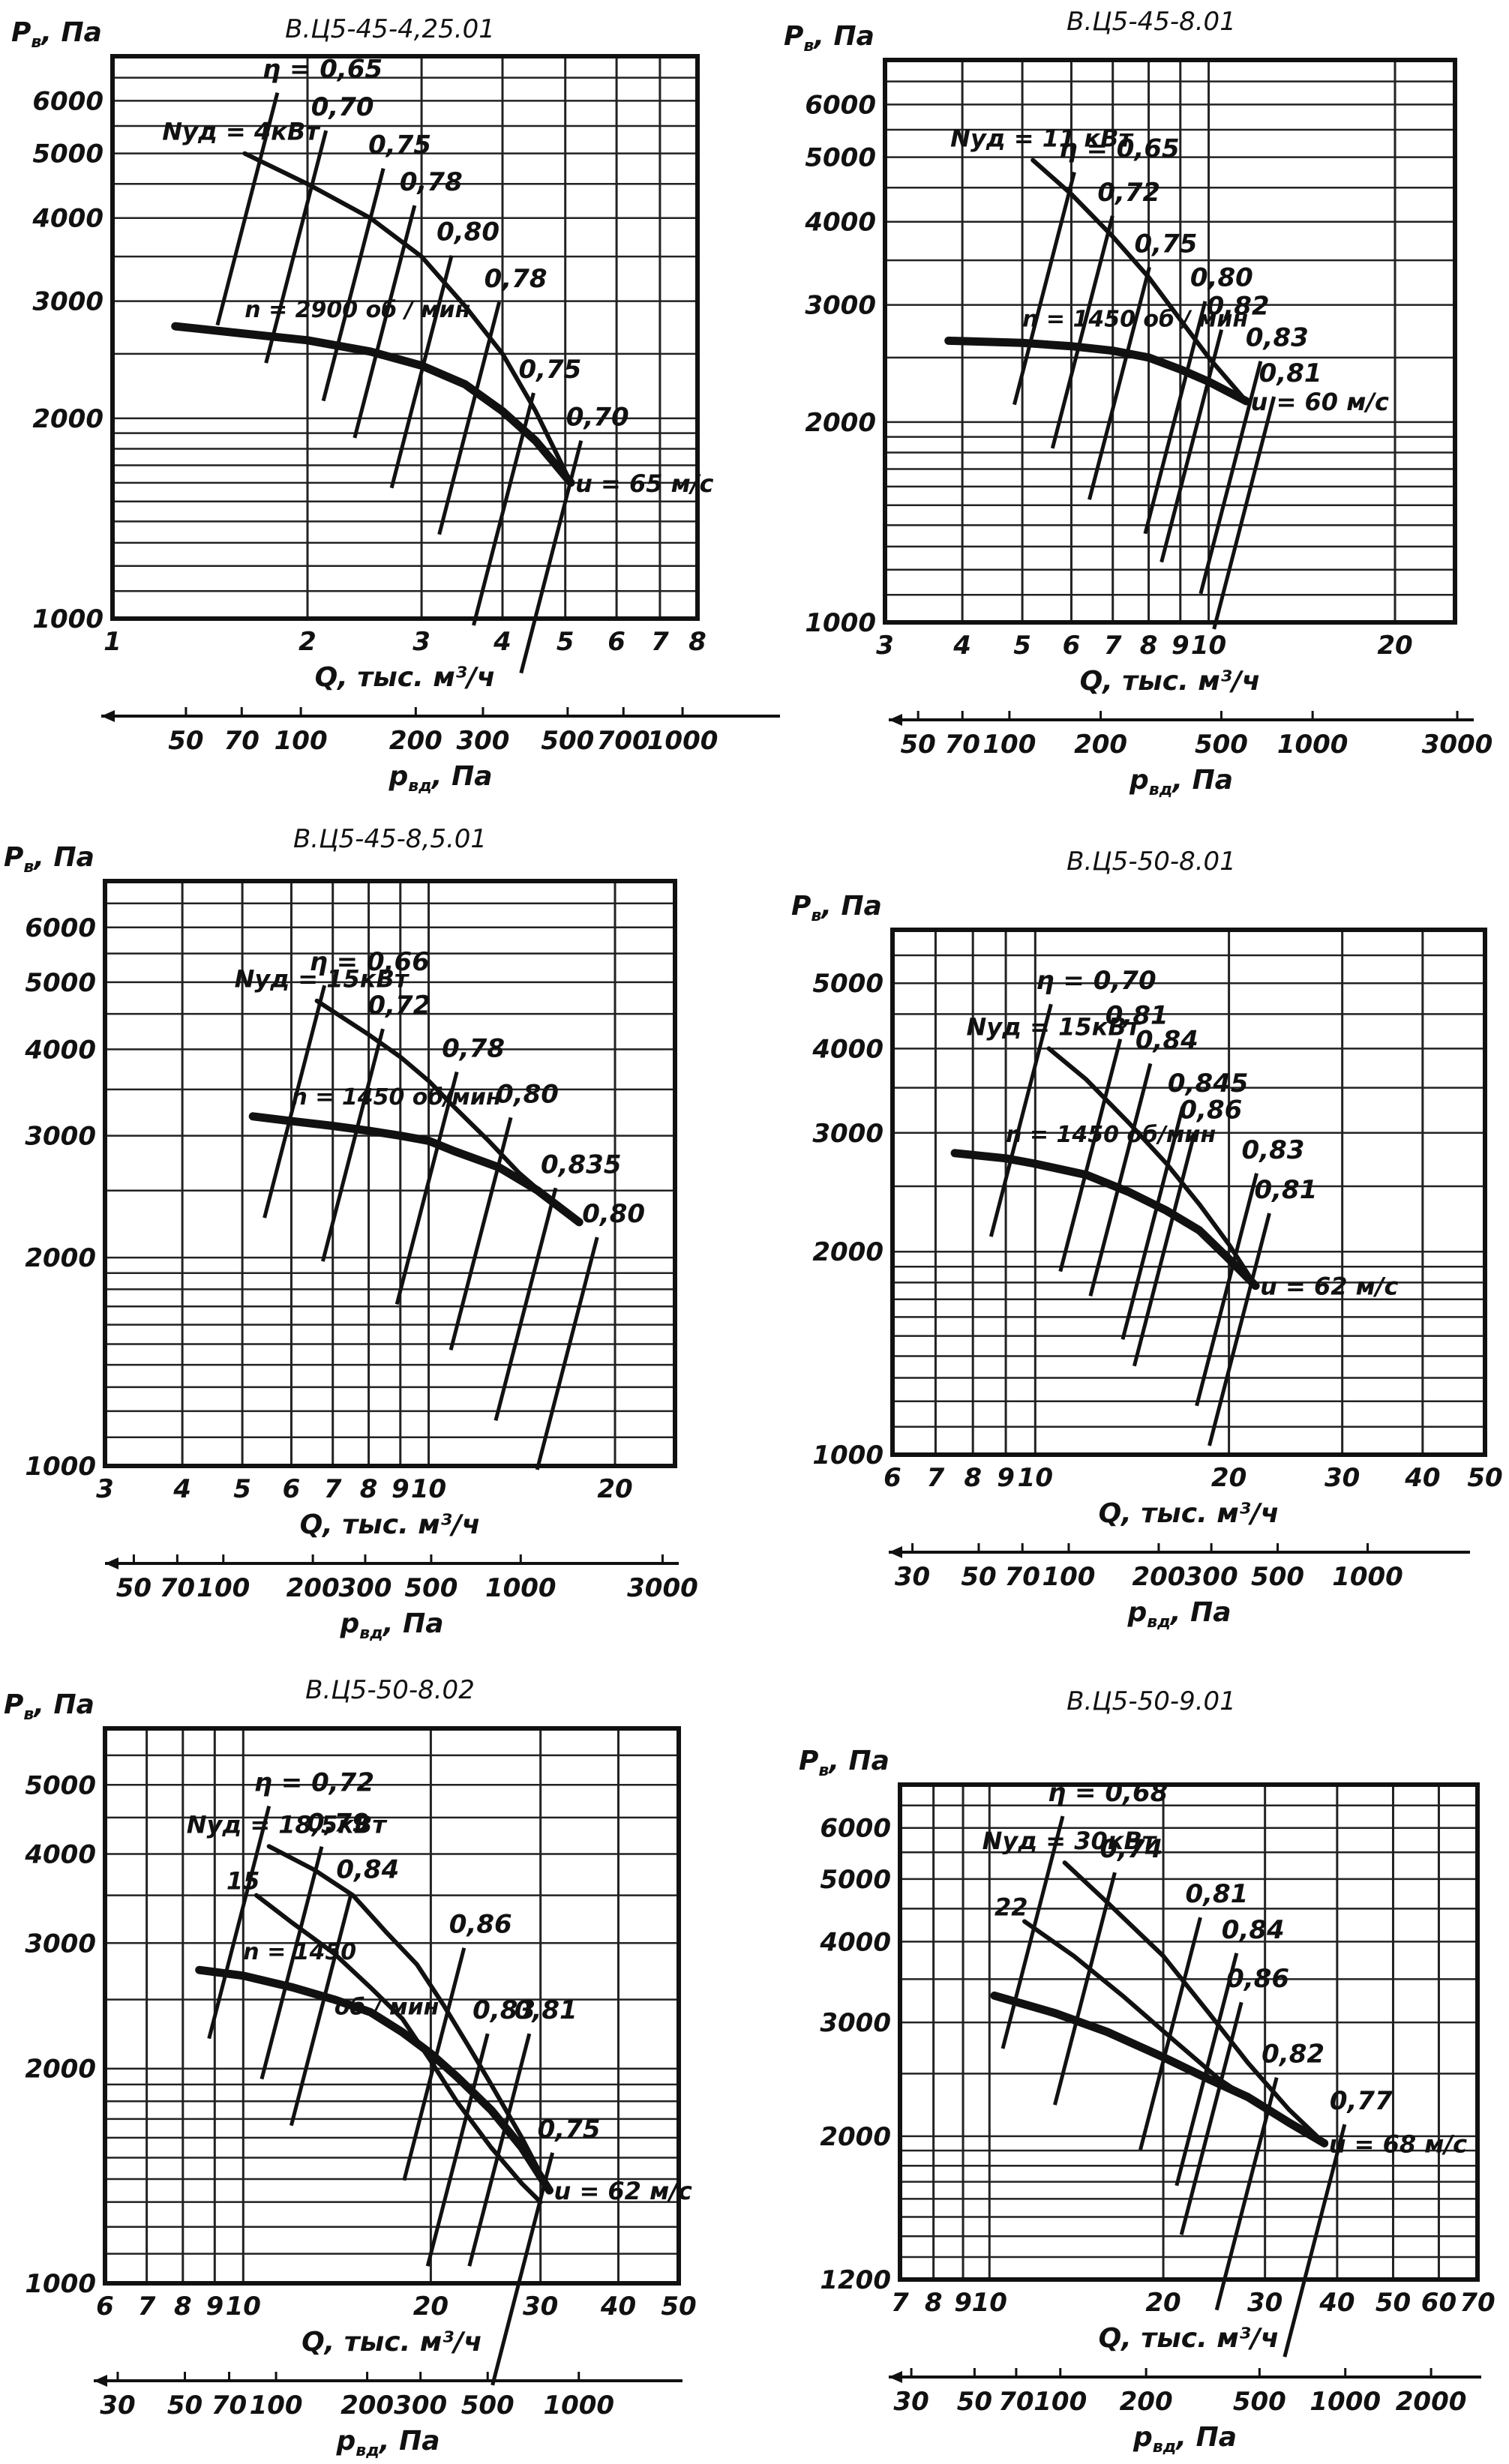 The image size is (1509, 2464). Describe the element at coordinates (387, 2008) in the screenshot. I see `speed-label-secondary: об / мин` at that location.